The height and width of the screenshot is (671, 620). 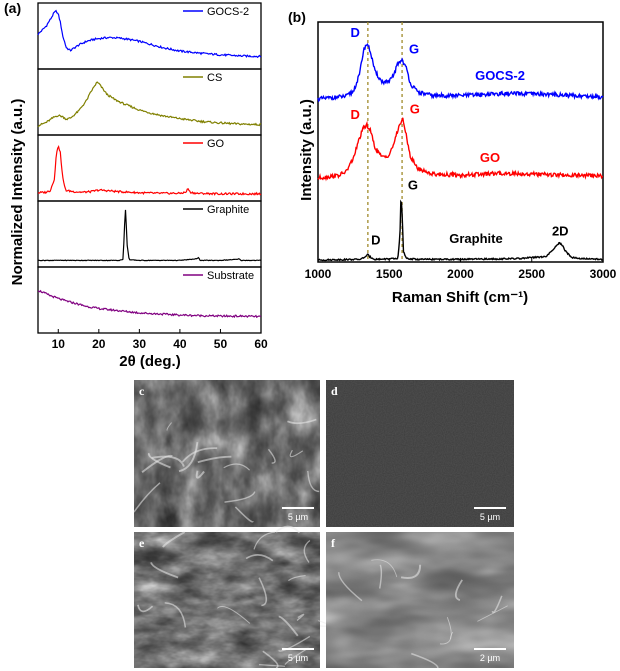 I want to click on raman-series-label-gocs-2: GOCS-2, so click(x=500, y=75).